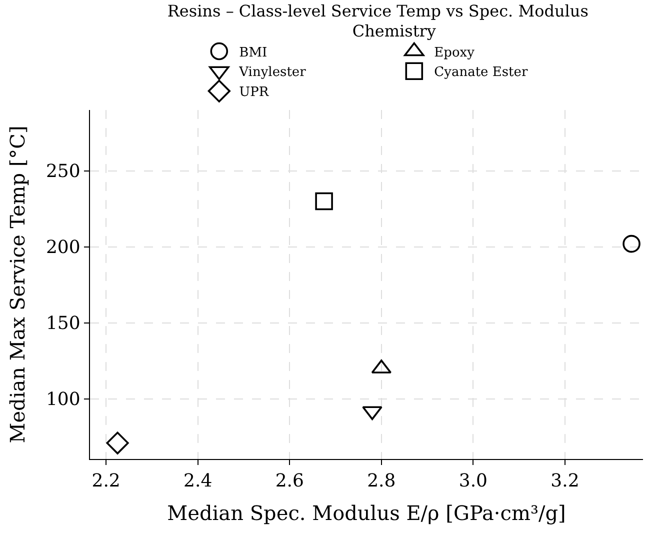 This screenshot has width=663, height=533. Describe the element at coordinates (481, 72) in the screenshot. I see `legend-label: Cyanate Ester` at that location.